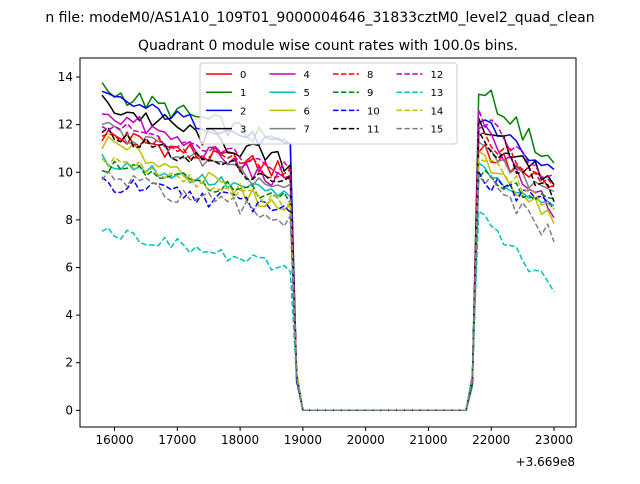  I want to click on legend-label-3: 3, so click(243, 130).